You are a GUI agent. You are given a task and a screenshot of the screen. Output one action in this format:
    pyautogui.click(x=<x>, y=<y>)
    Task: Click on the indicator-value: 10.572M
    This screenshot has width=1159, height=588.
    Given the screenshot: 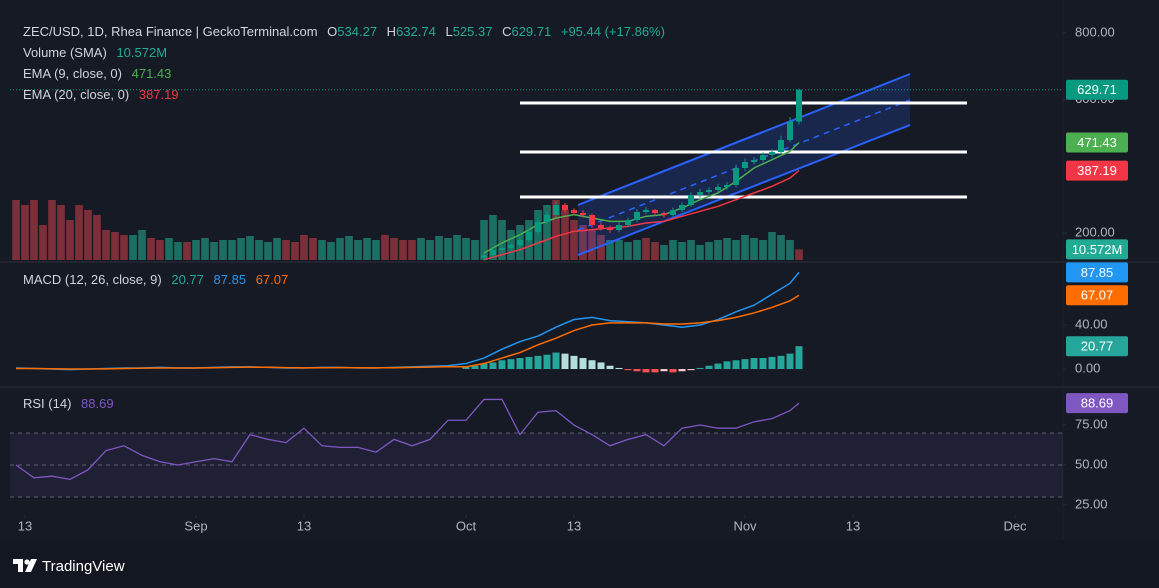 What is the action you would take?
    pyautogui.click(x=141, y=52)
    